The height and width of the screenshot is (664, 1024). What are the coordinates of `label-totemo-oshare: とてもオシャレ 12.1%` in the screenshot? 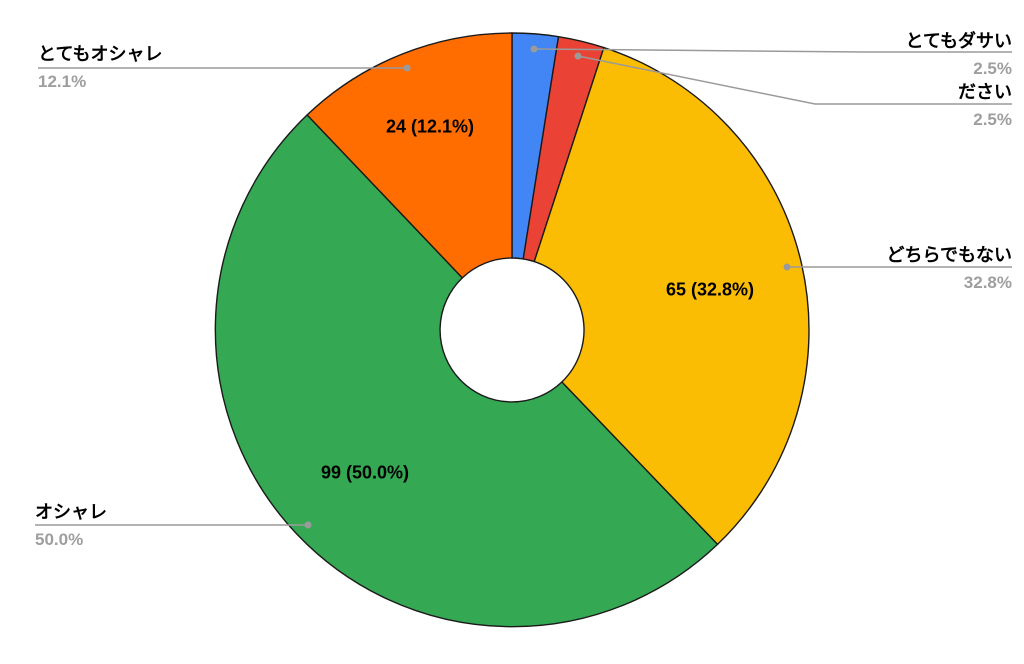 It's located at (100, 68).